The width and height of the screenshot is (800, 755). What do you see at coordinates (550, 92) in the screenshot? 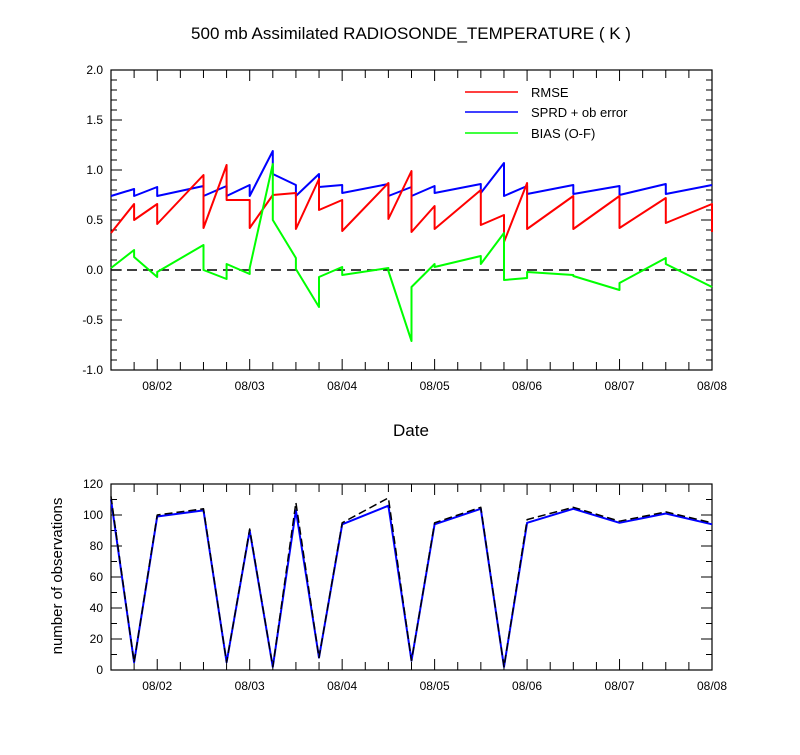
I see `legend-label-rmse: RMSE` at bounding box center [550, 92].